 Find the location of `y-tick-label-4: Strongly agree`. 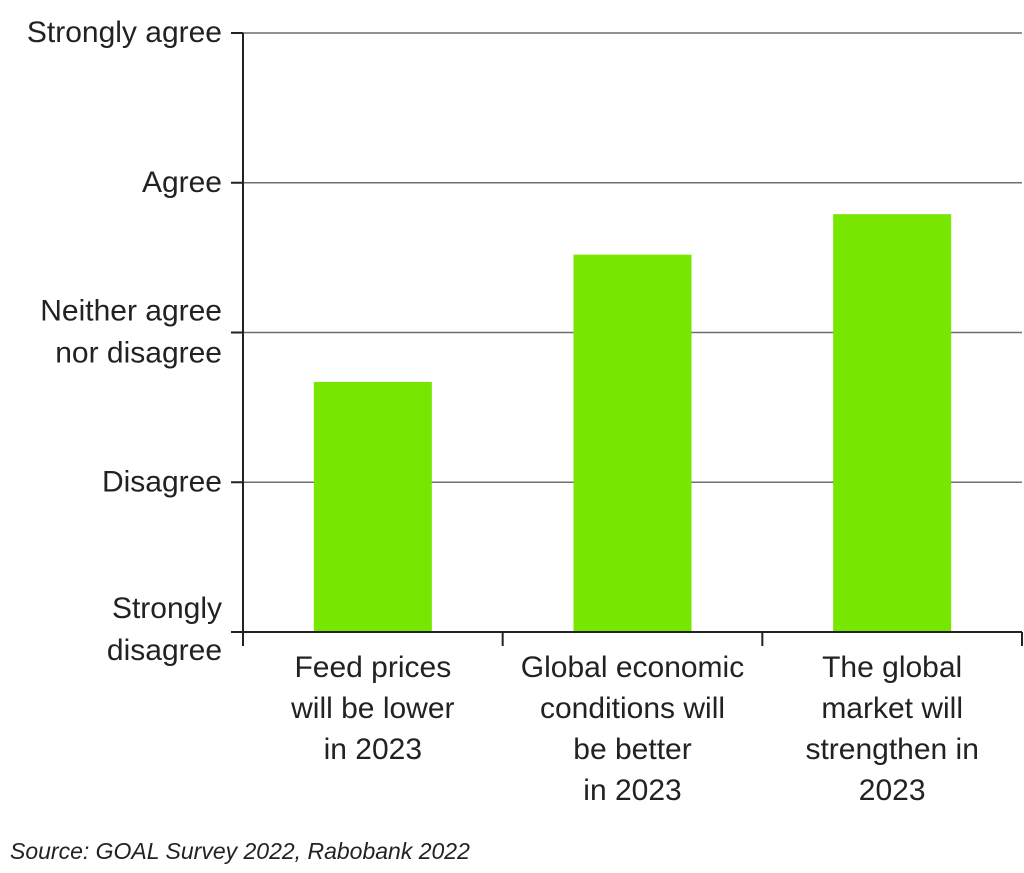

y-tick-label-4: Strongly agree is located at coordinates (124, 32).